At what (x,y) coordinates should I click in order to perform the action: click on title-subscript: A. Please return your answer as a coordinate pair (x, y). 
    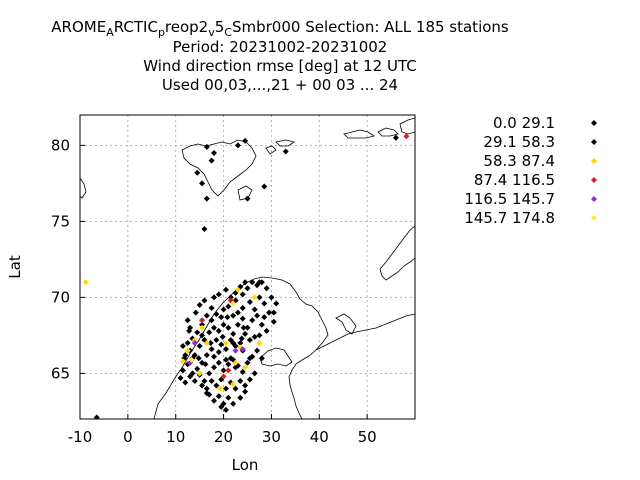
    Looking at the image, I should click on (110, 32).